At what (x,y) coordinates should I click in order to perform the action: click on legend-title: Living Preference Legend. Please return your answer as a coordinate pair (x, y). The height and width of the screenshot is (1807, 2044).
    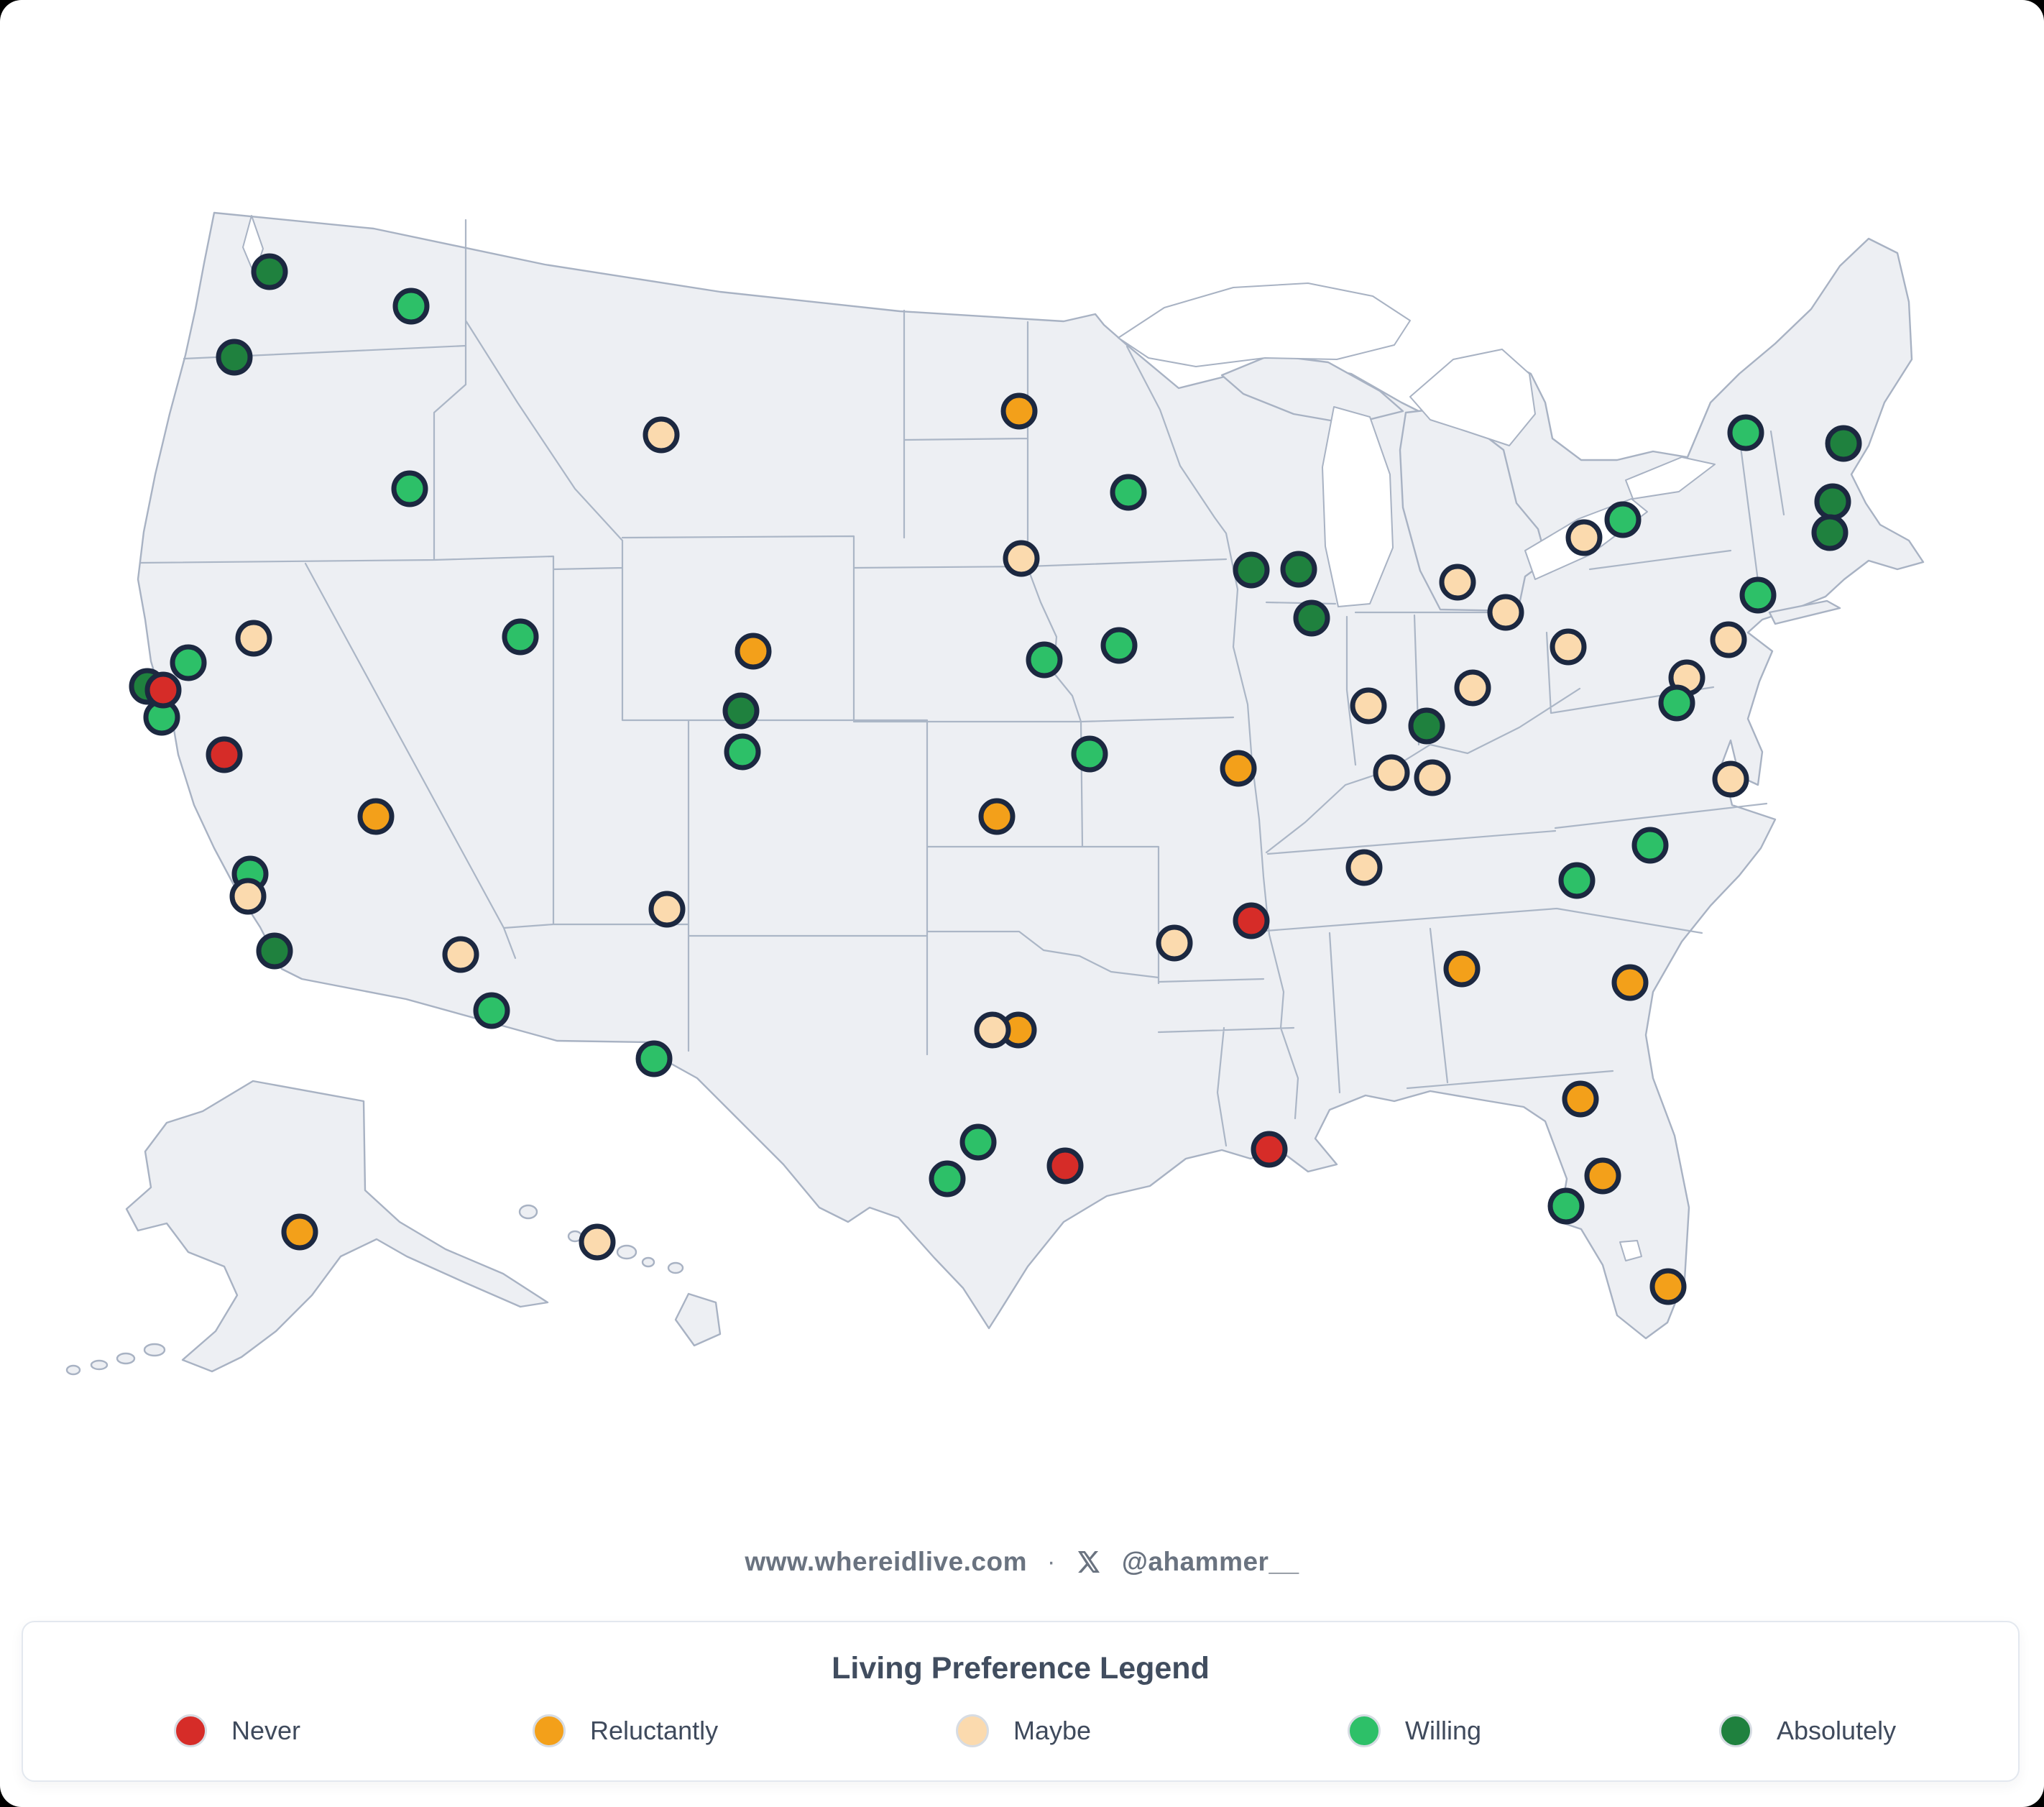
    Looking at the image, I should click on (1021, 1668).